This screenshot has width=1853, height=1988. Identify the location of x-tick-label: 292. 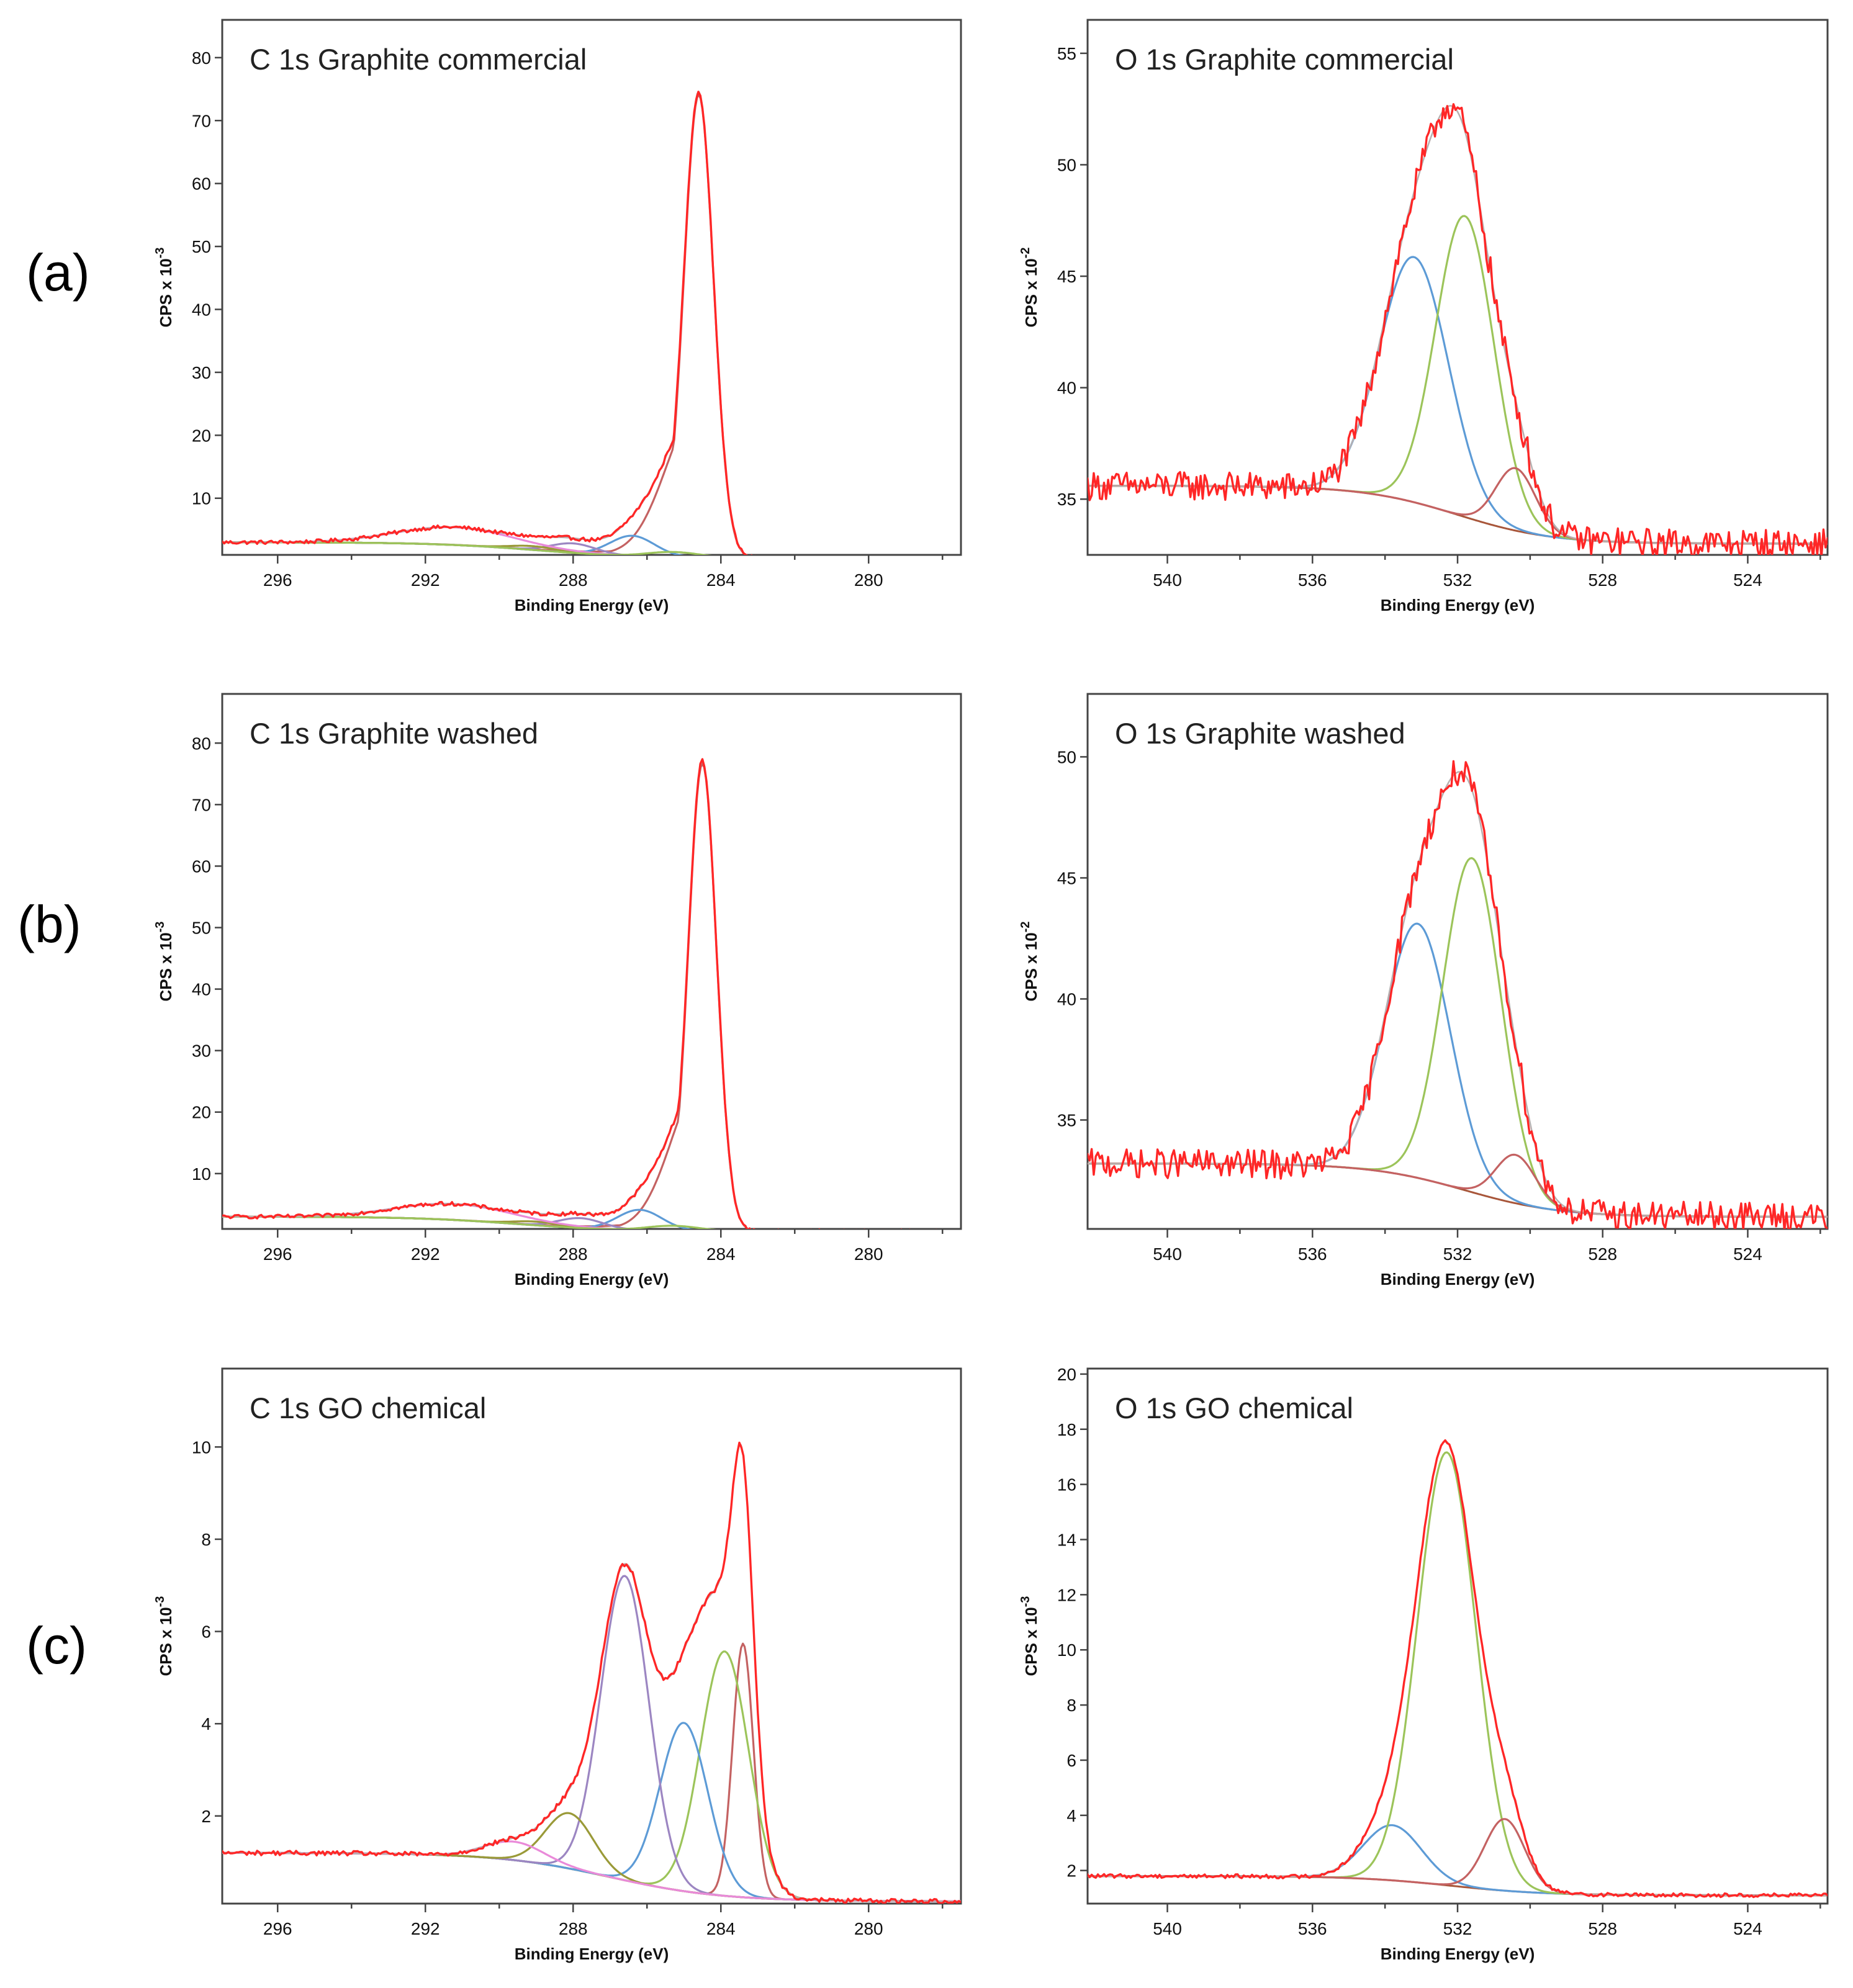
(425, 580).